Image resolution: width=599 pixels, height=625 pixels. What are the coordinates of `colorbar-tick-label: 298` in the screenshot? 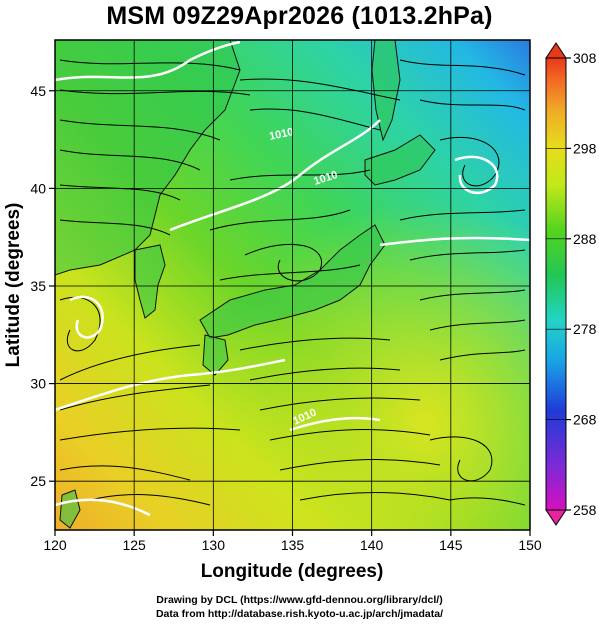 It's located at (585, 148).